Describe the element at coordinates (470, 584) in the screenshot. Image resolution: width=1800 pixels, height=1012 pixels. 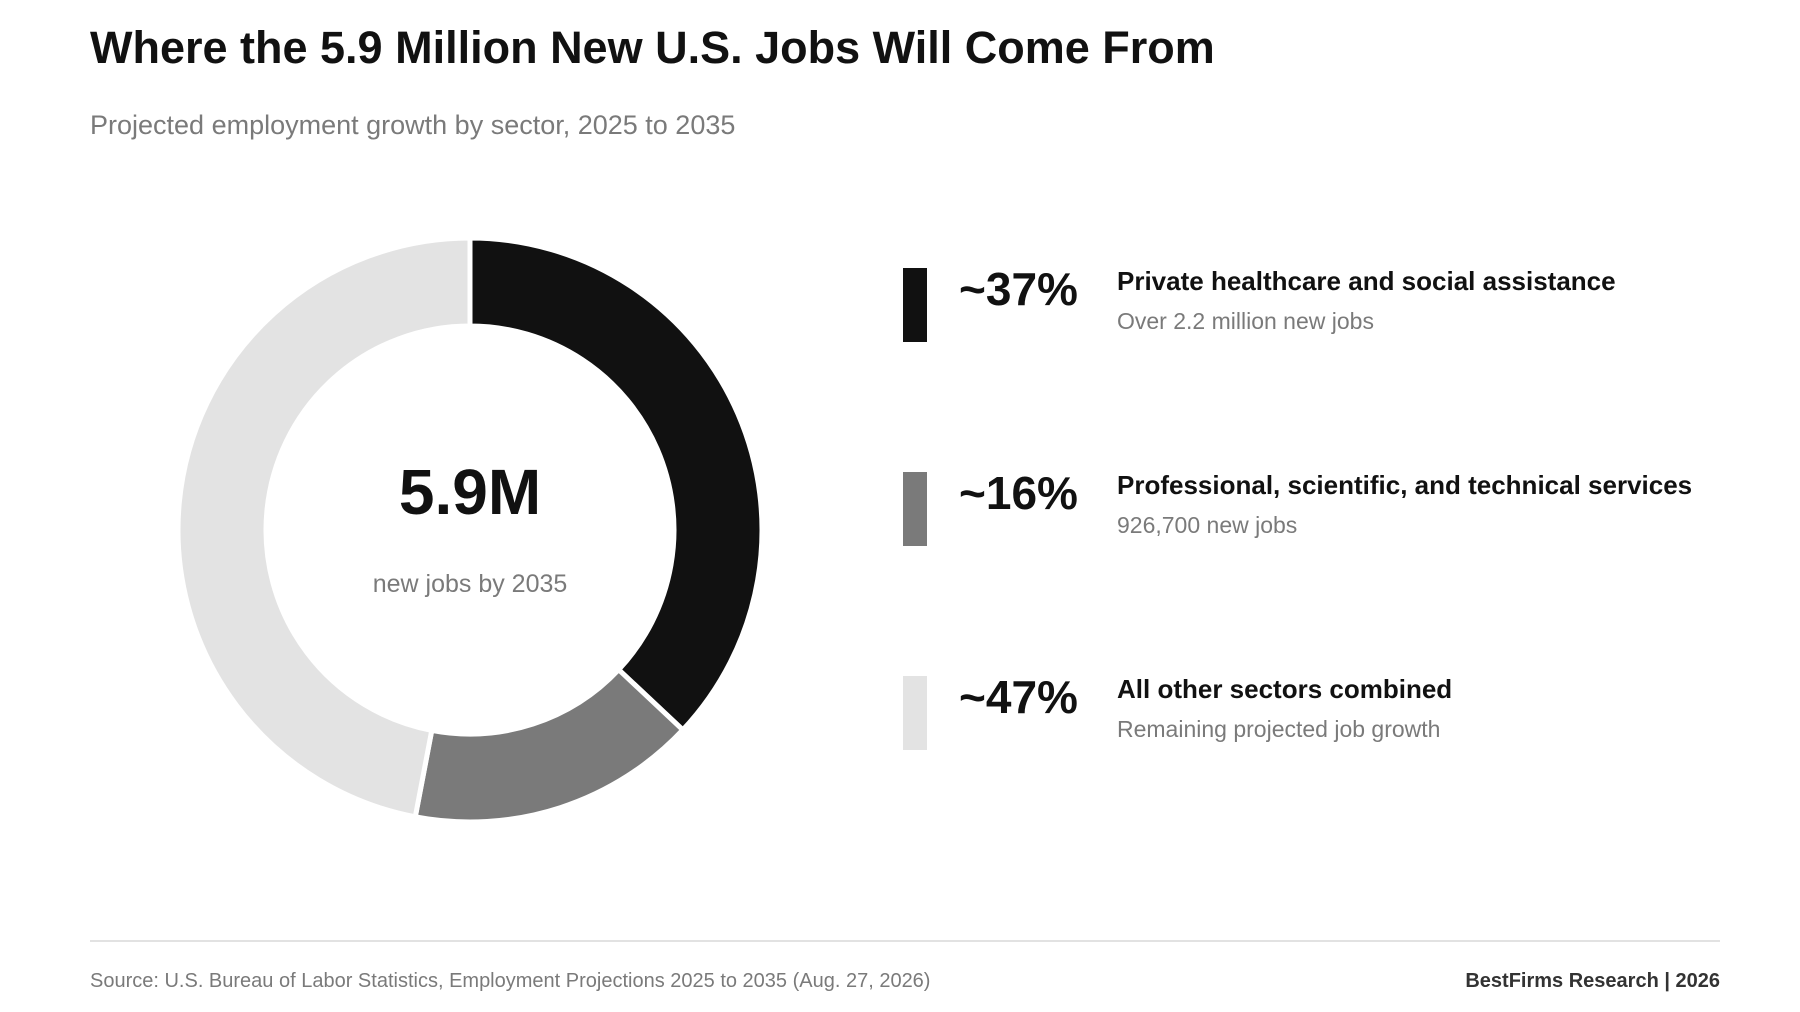
I see `center-total-label: new jobs by 2035` at that location.